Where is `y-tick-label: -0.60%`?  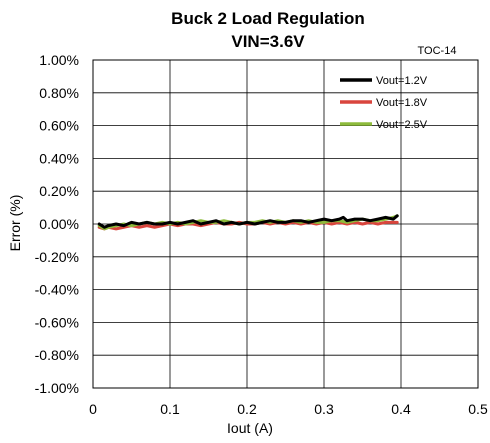 y-tick-label: -0.60% is located at coordinates (57, 322).